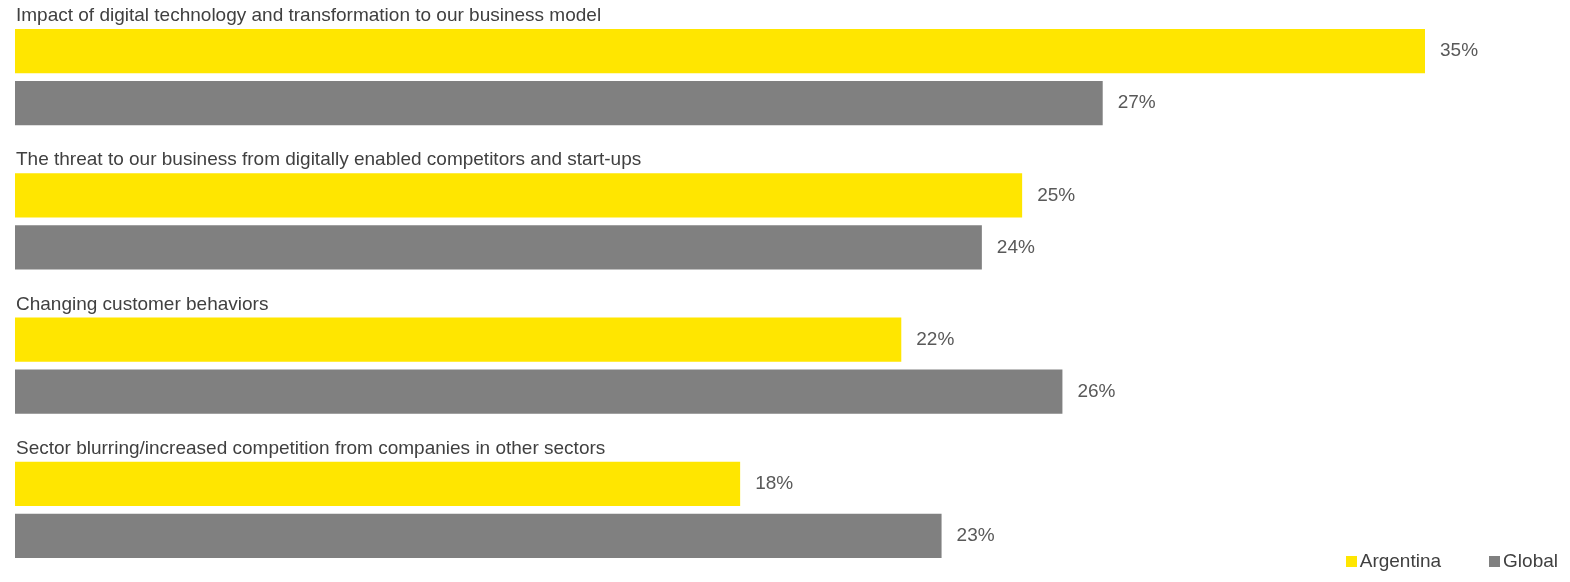  What do you see at coordinates (1096, 390) in the screenshot?
I see `data-label: 26%` at bounding box center [1096, 390].